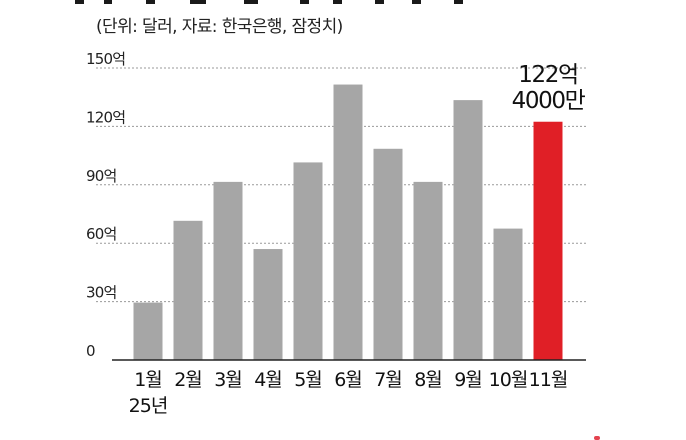 This screenshot has height=440, width=686. Describe the element at coordinates (468, 380) in the screenshot. I see `x-tick-label: 9월` at that location.